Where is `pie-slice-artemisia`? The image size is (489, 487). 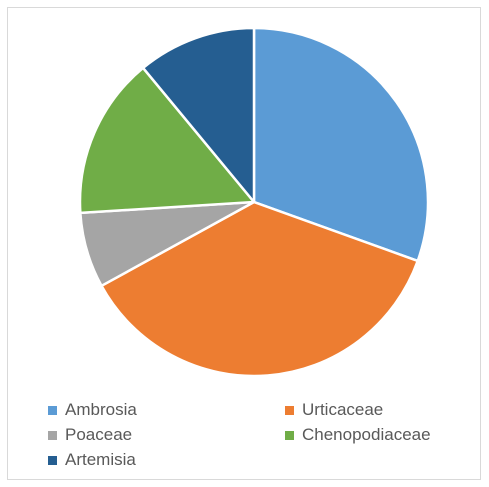
pie-slice-artemisia is located at coordinates (198, 115).